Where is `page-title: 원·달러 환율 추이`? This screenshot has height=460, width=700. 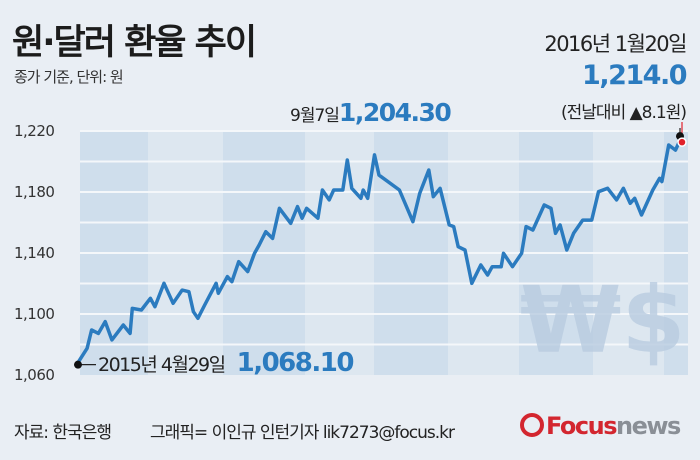 page-title: 원·달러 환율 추이 is located at coordinates (134, 43).